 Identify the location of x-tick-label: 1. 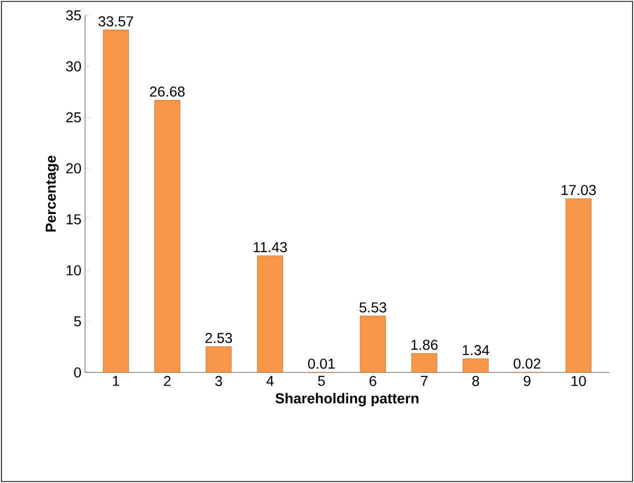
(116, 381).